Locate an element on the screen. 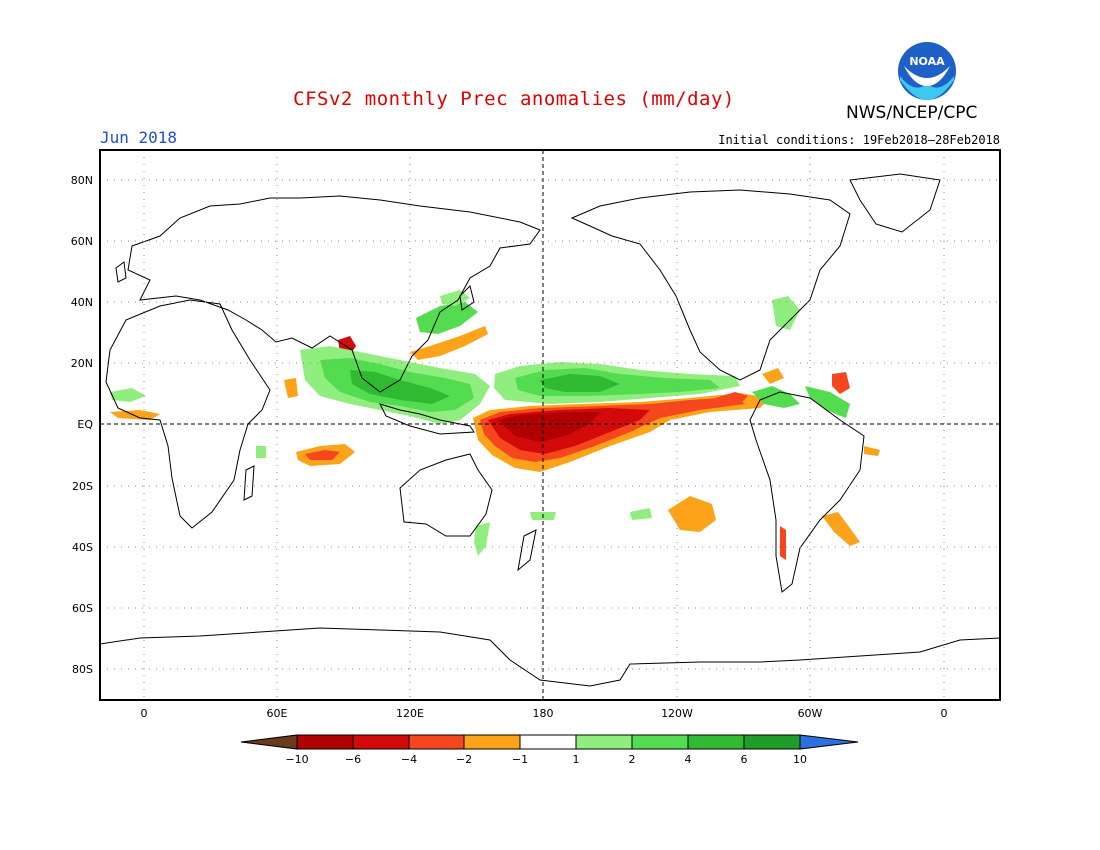 This screenshot has width=1100, height=850. west-africa-dry-strip is located at coordinates (135, 415).